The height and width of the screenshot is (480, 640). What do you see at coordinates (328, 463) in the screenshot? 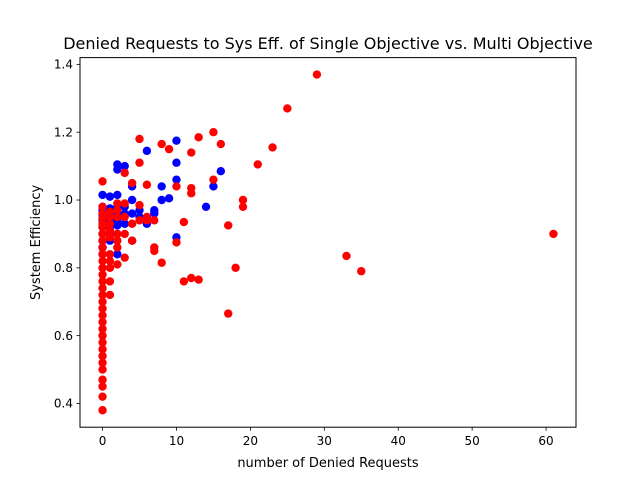
I see `x-axis-label: number of Denied Requests` at bounding box center [328, 463].